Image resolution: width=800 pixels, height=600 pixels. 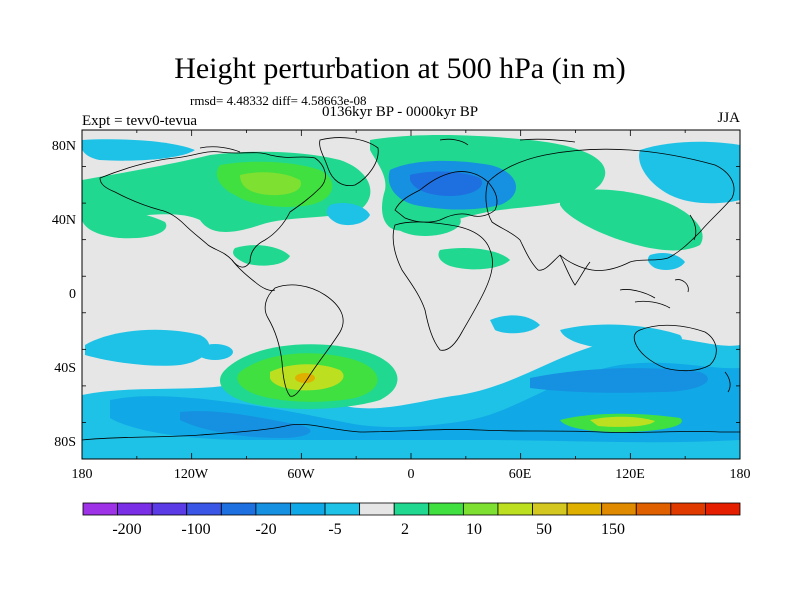 What do you see at coordinates (631, 220) in the screenshot?
I see `contour-asia-mint` at bounding box center [631, 220].